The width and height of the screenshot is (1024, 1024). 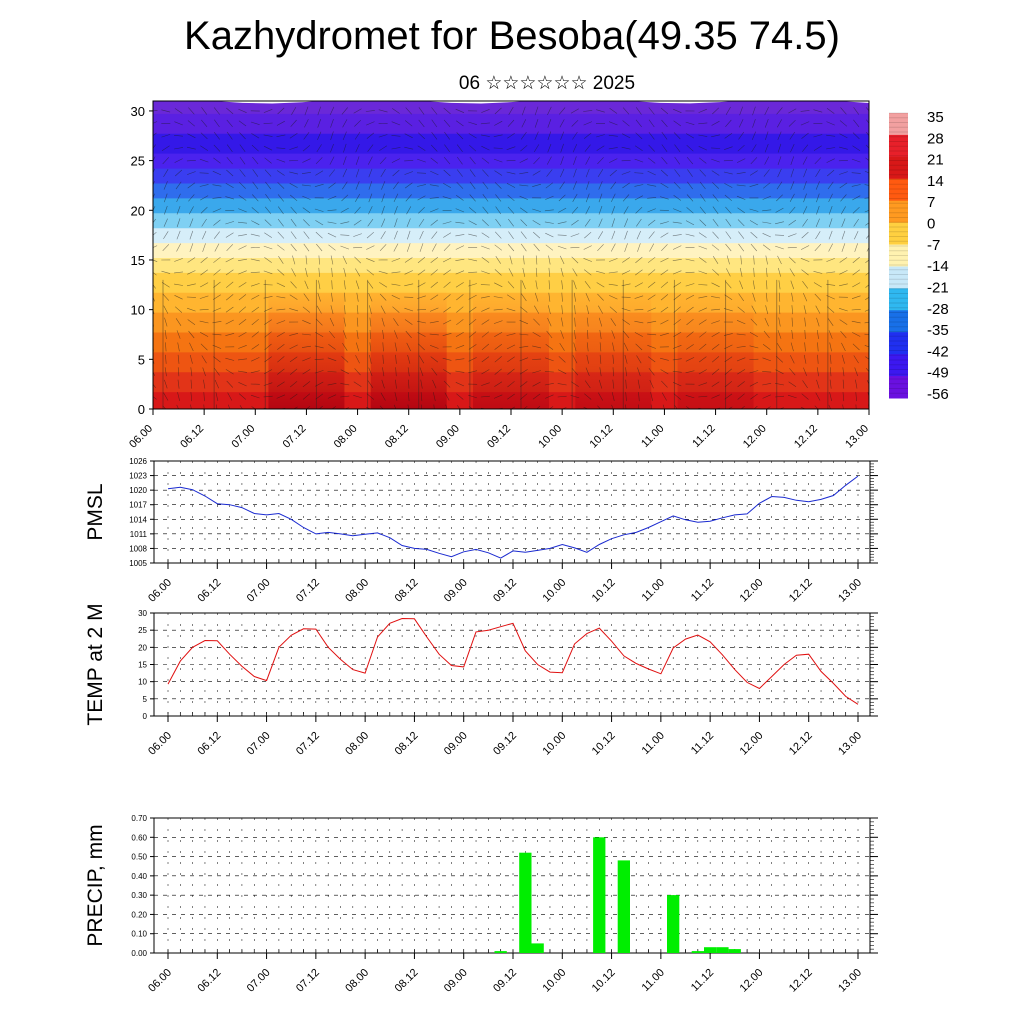 What do you see at coordinates (505, 744) in the screenshot?
I see `temp-x-tick-label: 09.12` at bounding box center [505, 744].